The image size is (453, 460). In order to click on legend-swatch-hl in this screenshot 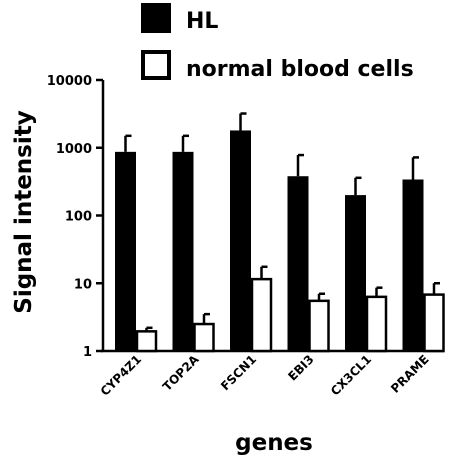, I will do `click(156, 18)`.